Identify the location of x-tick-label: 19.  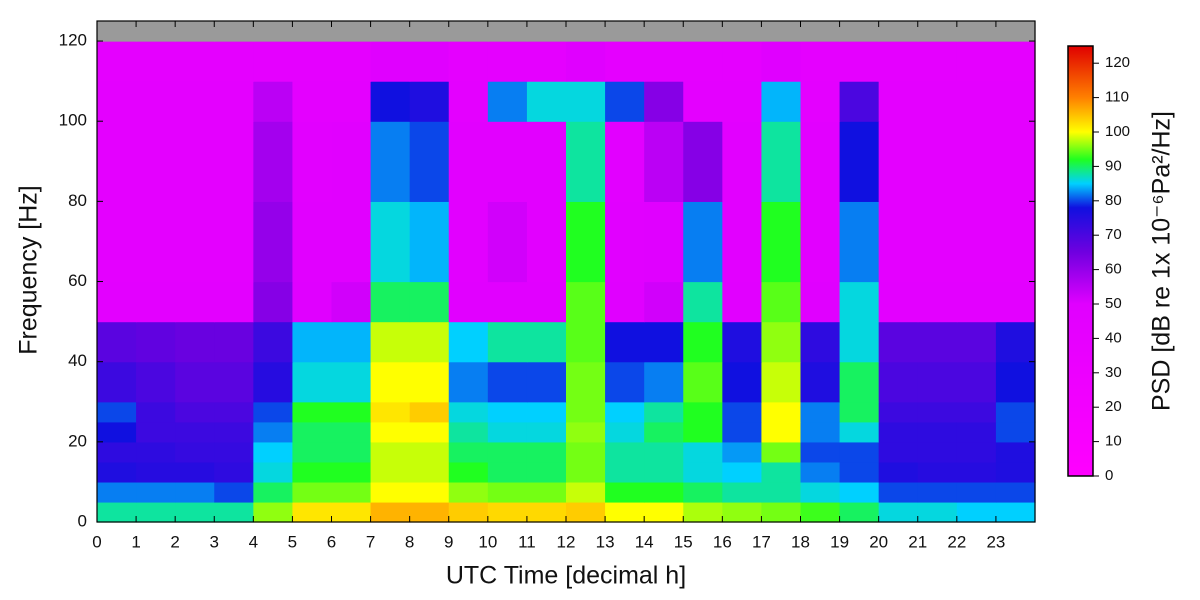
(839, 541).